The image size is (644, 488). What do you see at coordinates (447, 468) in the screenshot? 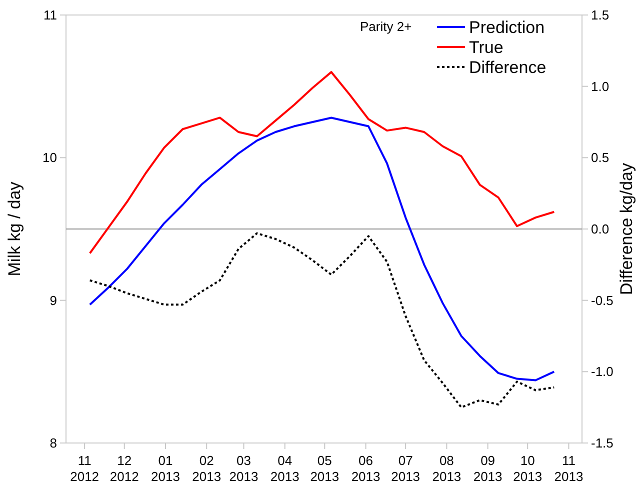
I see `x-tick-label: 08 2013` at bounding box center [447, 468].